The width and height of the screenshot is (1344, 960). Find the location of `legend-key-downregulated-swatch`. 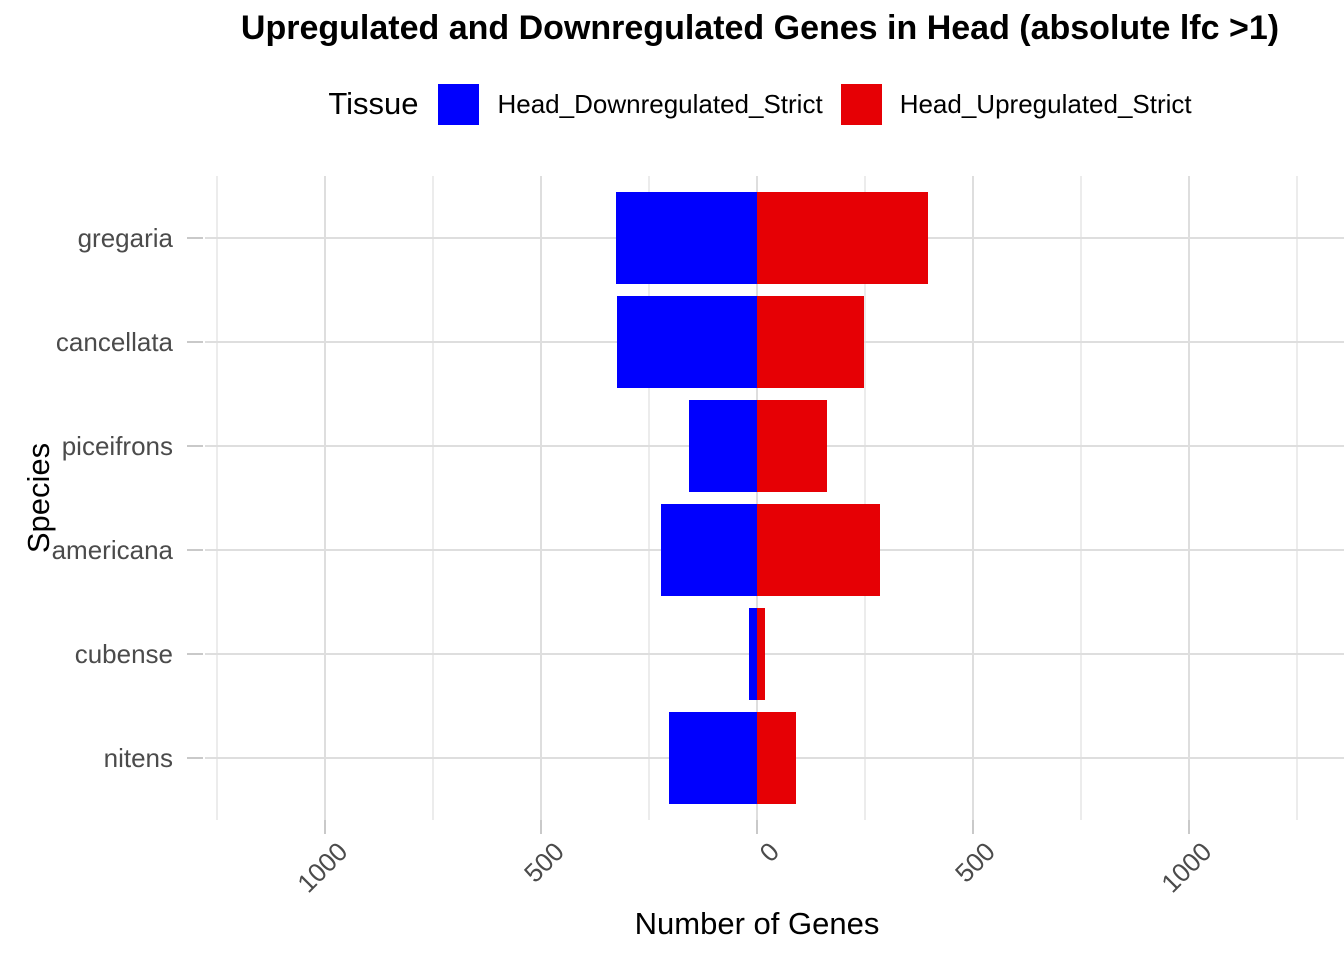

legend-key-downregulated-swatch is located at coordinates (459, 104).